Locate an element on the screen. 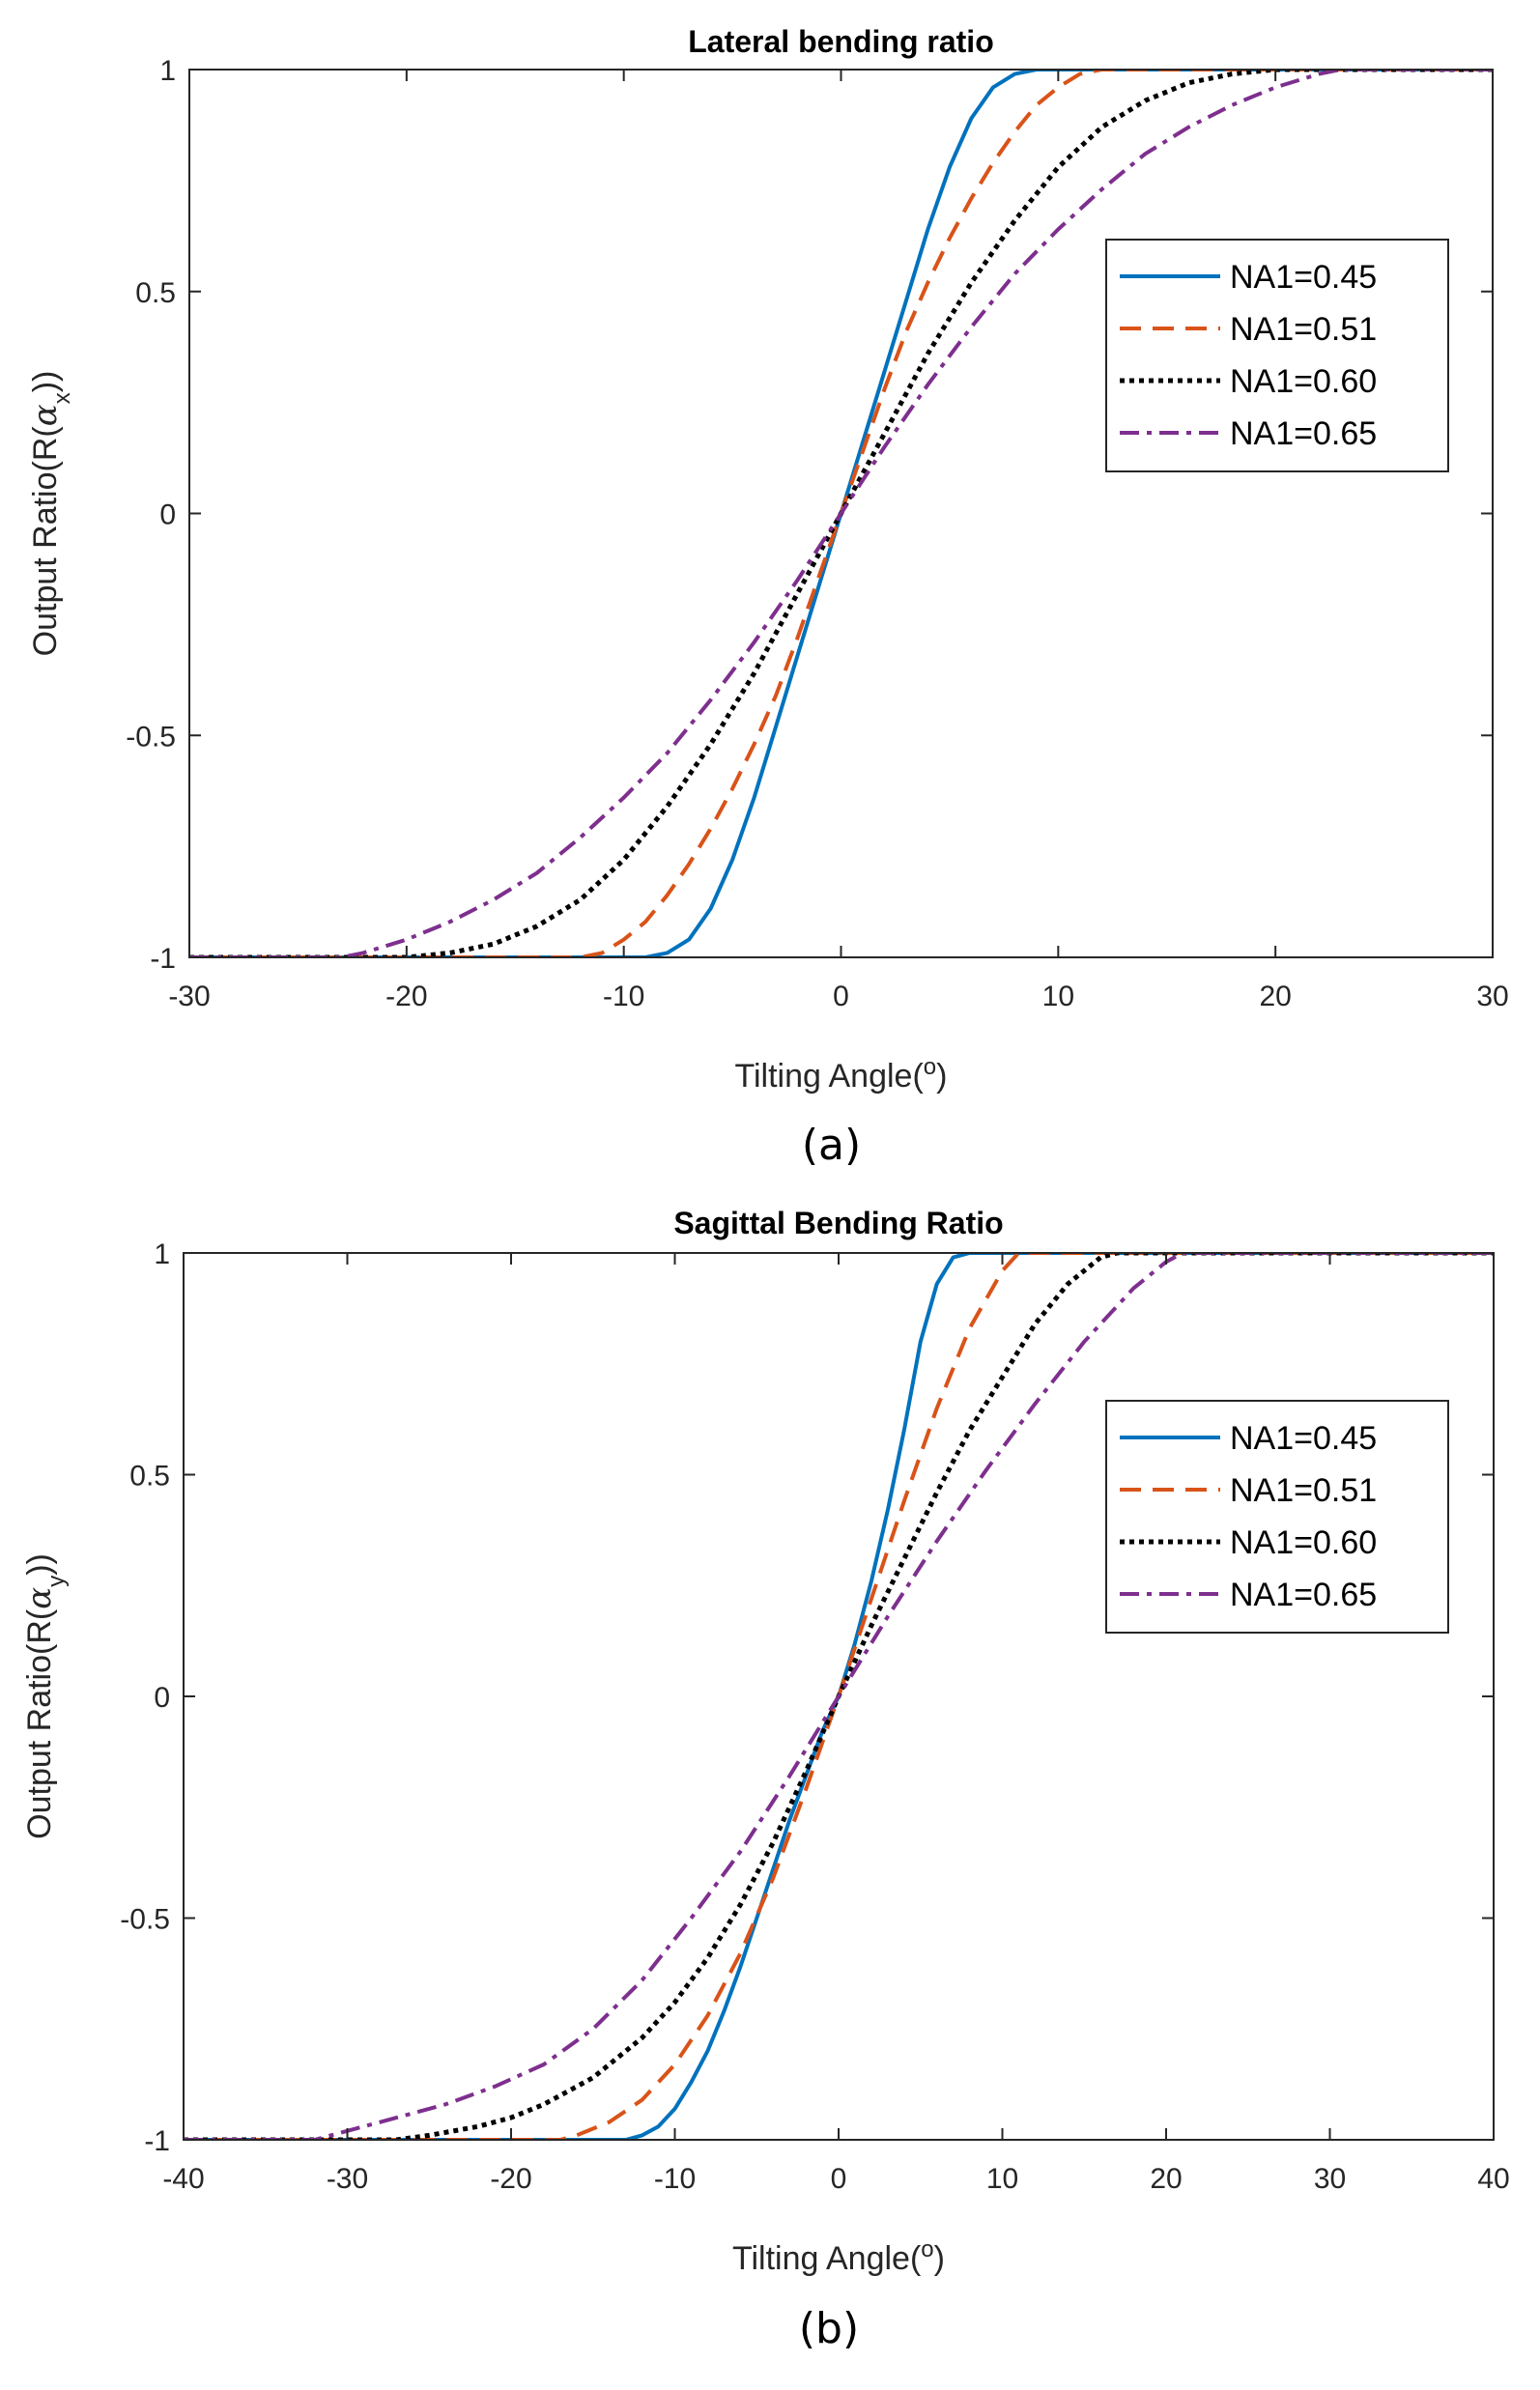 The width and height of the screenshot is (1540, 2390). panel-caption: (b) is located at coordinates (829, 2328).